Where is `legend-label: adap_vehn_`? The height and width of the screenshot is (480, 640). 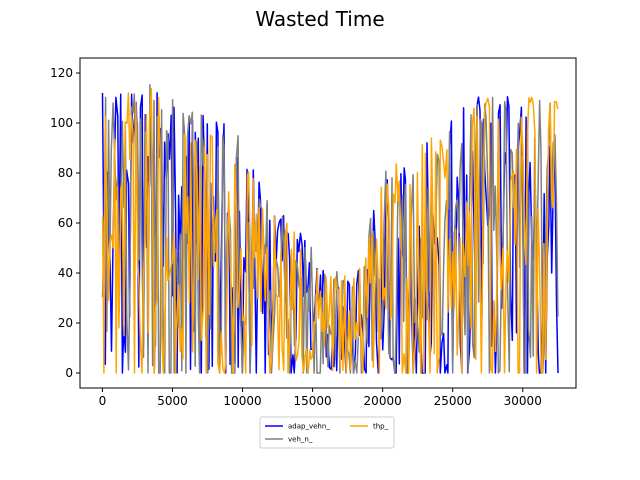 legend-label: adap_vehn_ is located at coordinates (309, 427).